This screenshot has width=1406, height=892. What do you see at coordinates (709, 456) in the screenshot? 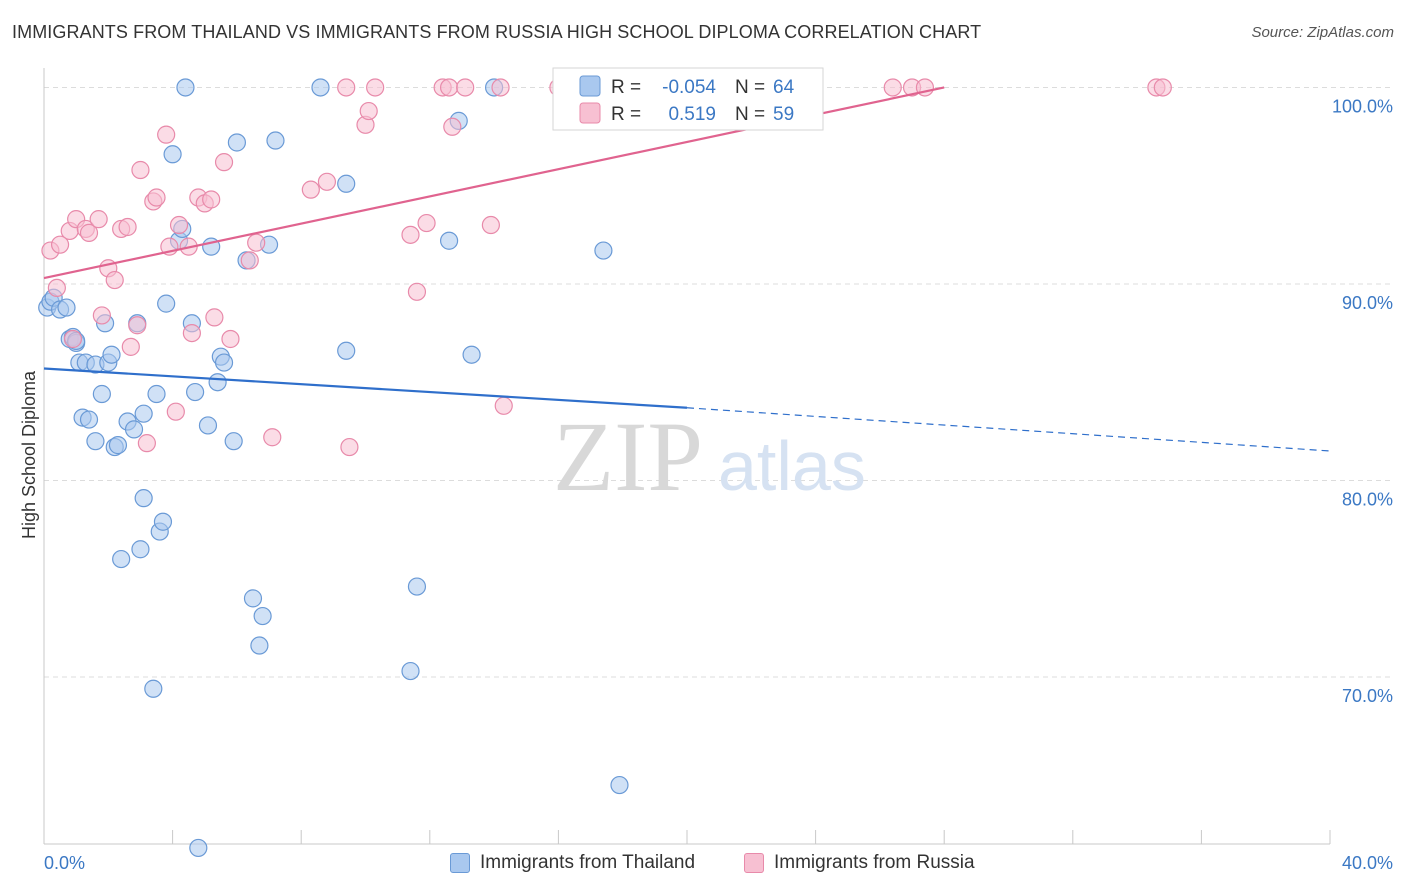
I see `watermark: ZIP atlas` at bounding box center [709, 456].